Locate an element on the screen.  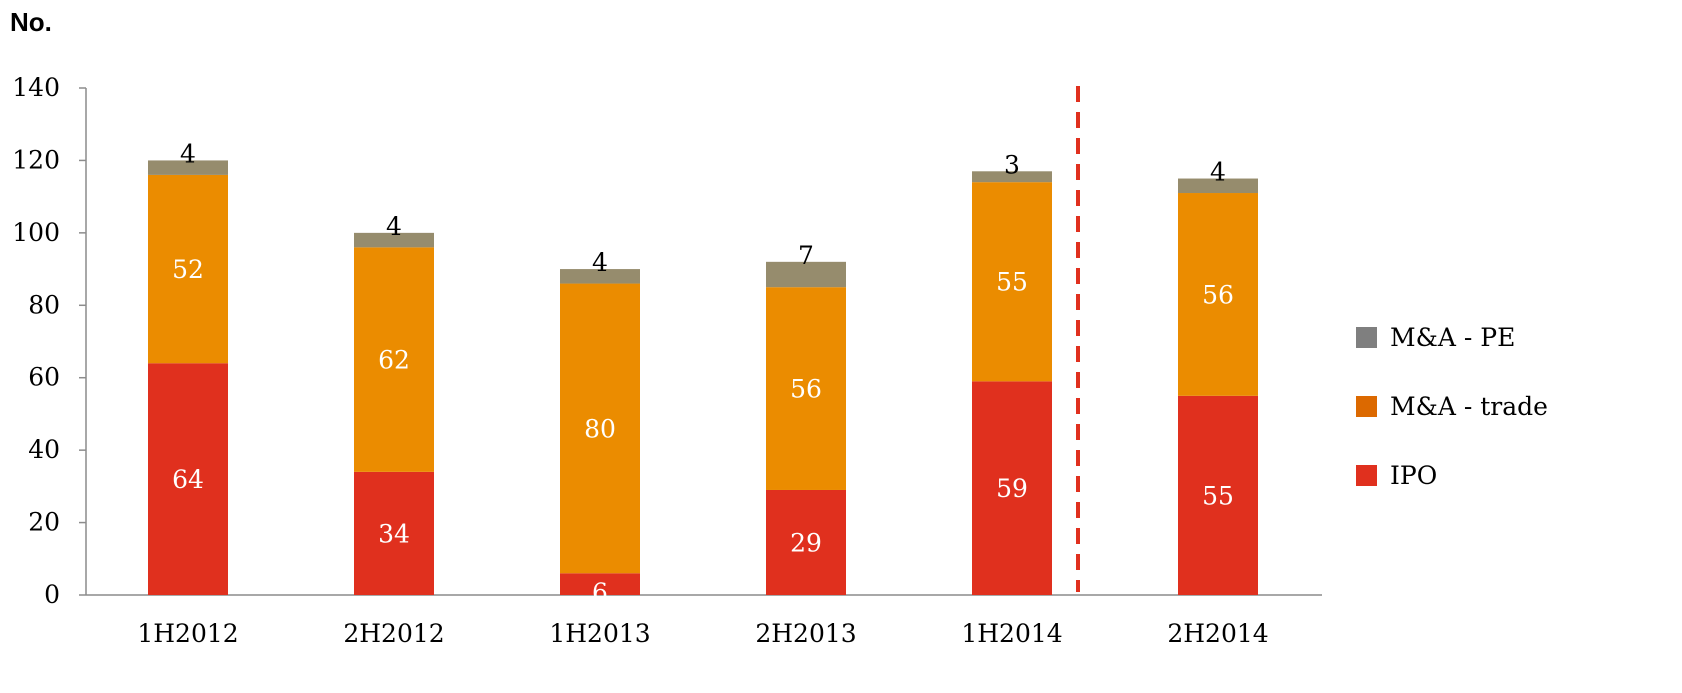
legend-label: M&A - PE is located at coordinates (1452, 337).